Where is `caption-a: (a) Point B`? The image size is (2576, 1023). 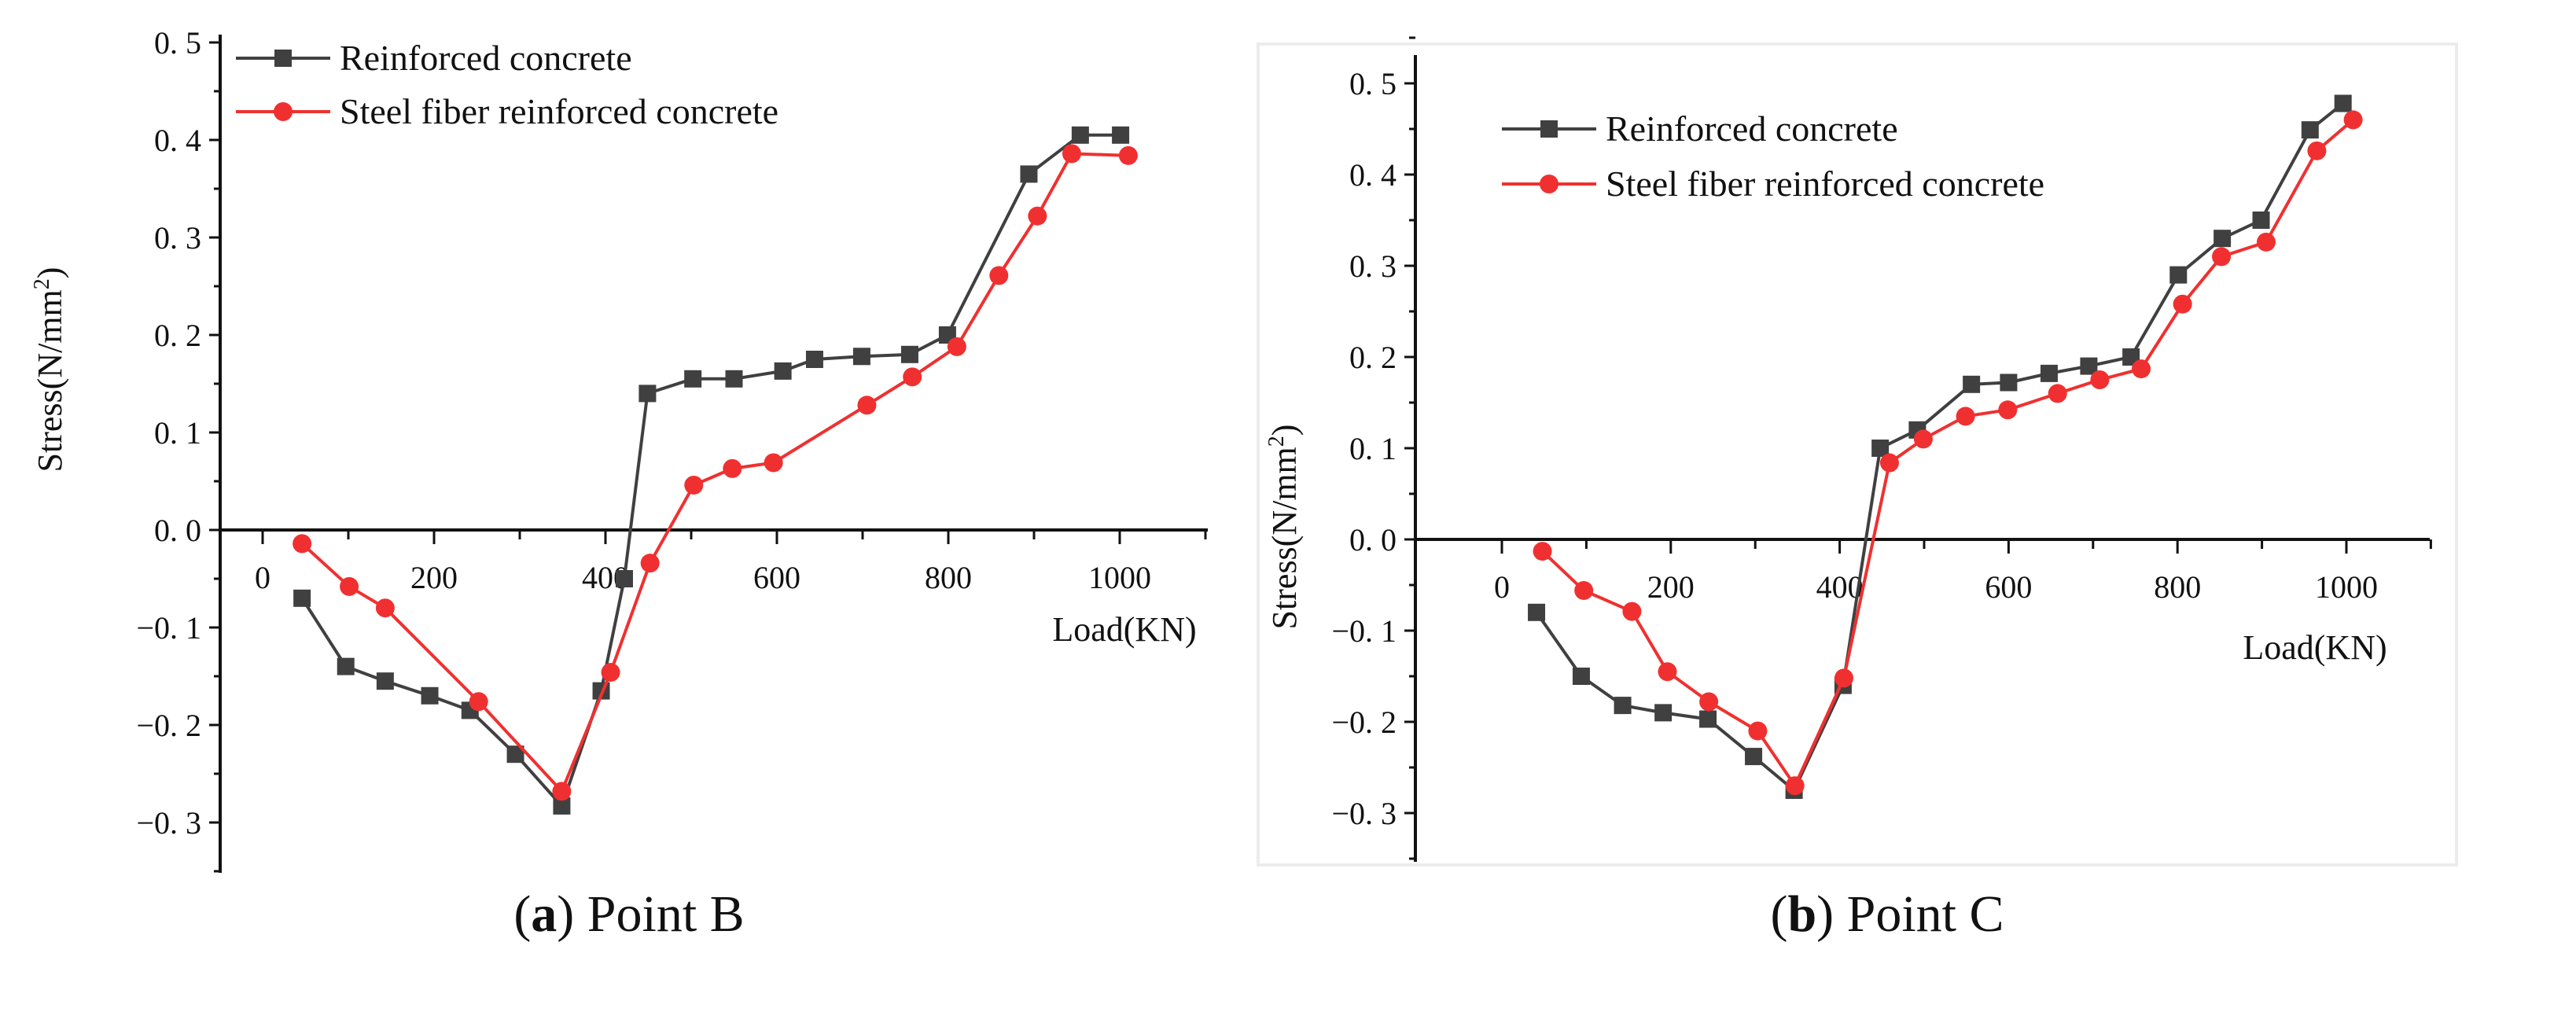
caption-a: (a) Point B is located at coordinates (629, 914).